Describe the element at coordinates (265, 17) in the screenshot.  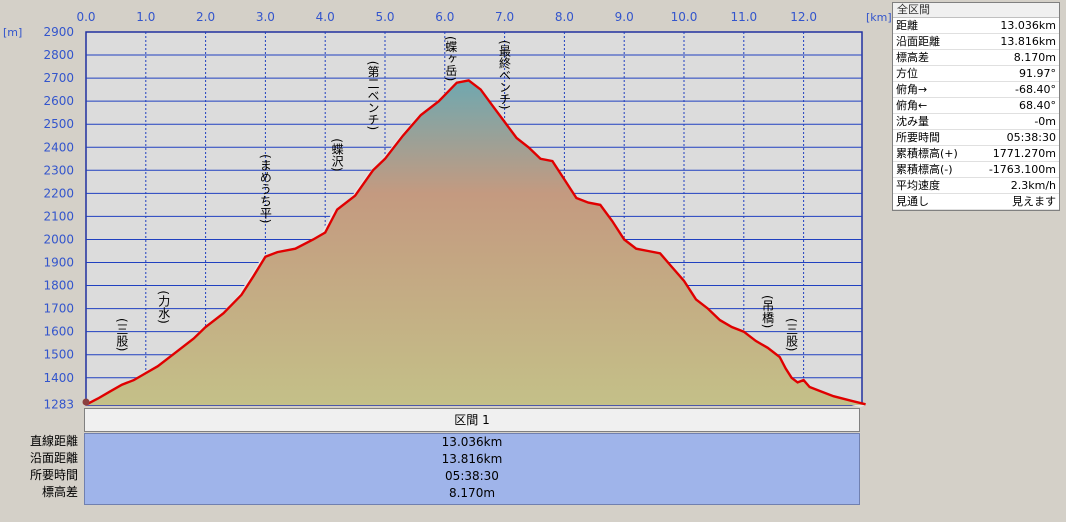
I see `x-tick-label: 3.0` at that location.